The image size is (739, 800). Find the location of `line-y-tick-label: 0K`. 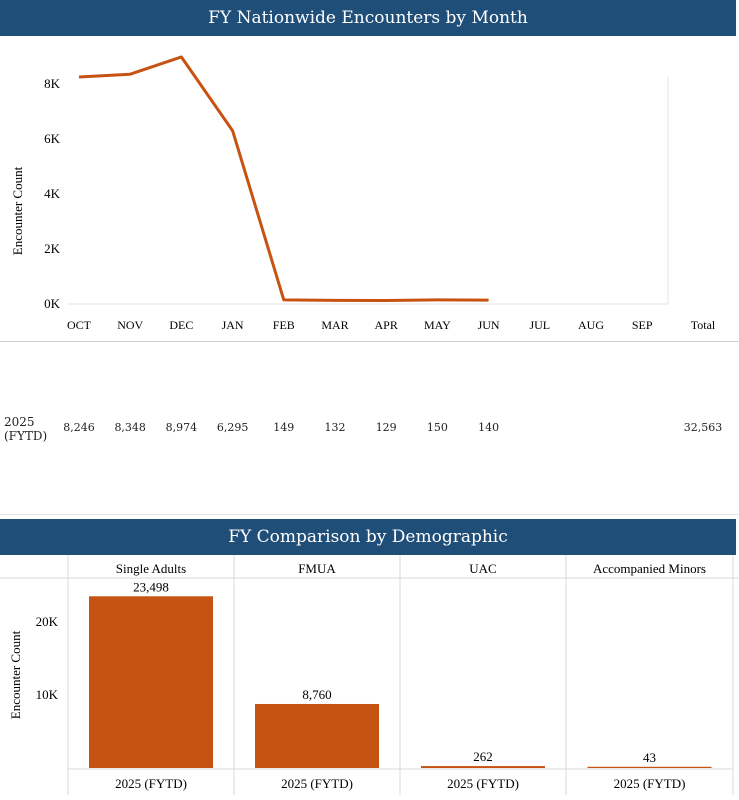

line-y-tick-label: 0K is located at coordinates (52, 303).